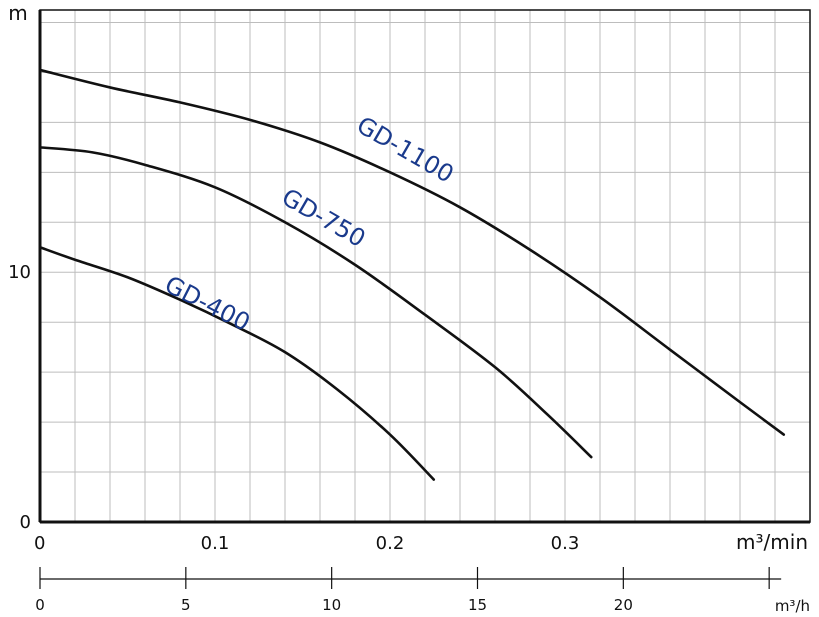  Describe the element at coordinates (331, 605) in the screenshot. I see `secondary-tick-label: 10` at that location.